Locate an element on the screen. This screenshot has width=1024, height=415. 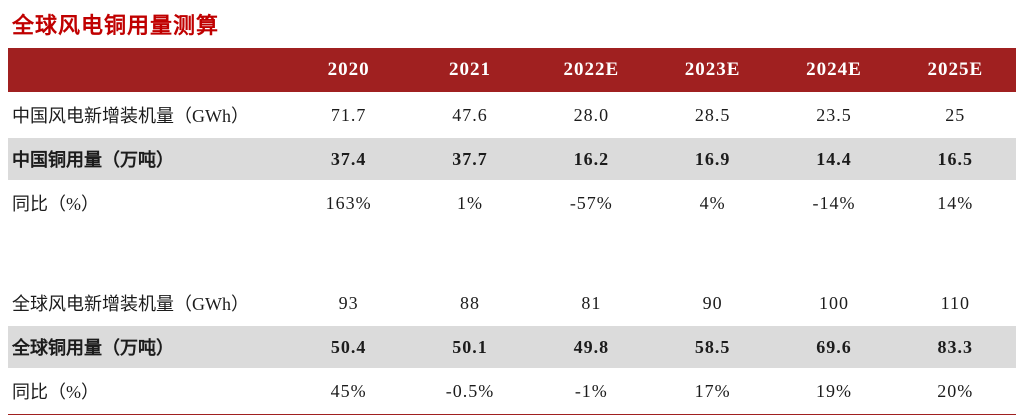
table-cell: 37.7 is located at coordinates (470, 158).